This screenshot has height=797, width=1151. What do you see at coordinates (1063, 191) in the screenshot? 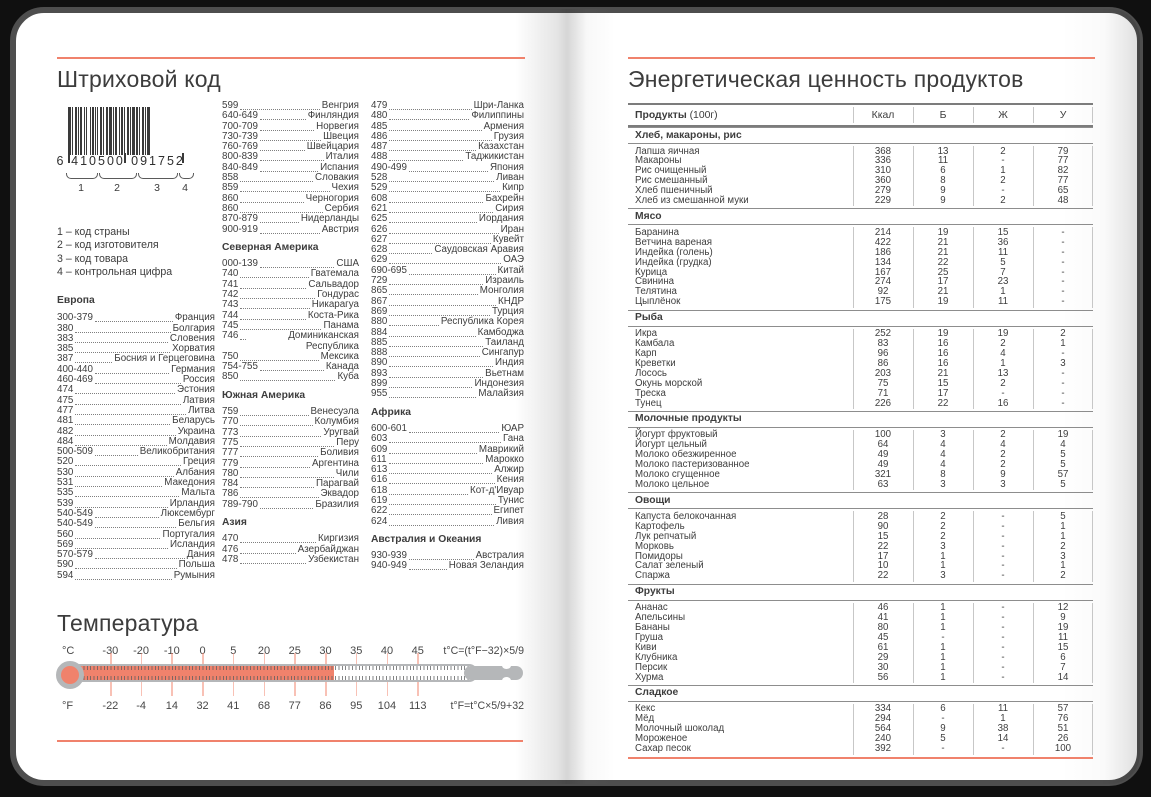
I see `nutrition-value: 65` at bounding box center [1063, 191].